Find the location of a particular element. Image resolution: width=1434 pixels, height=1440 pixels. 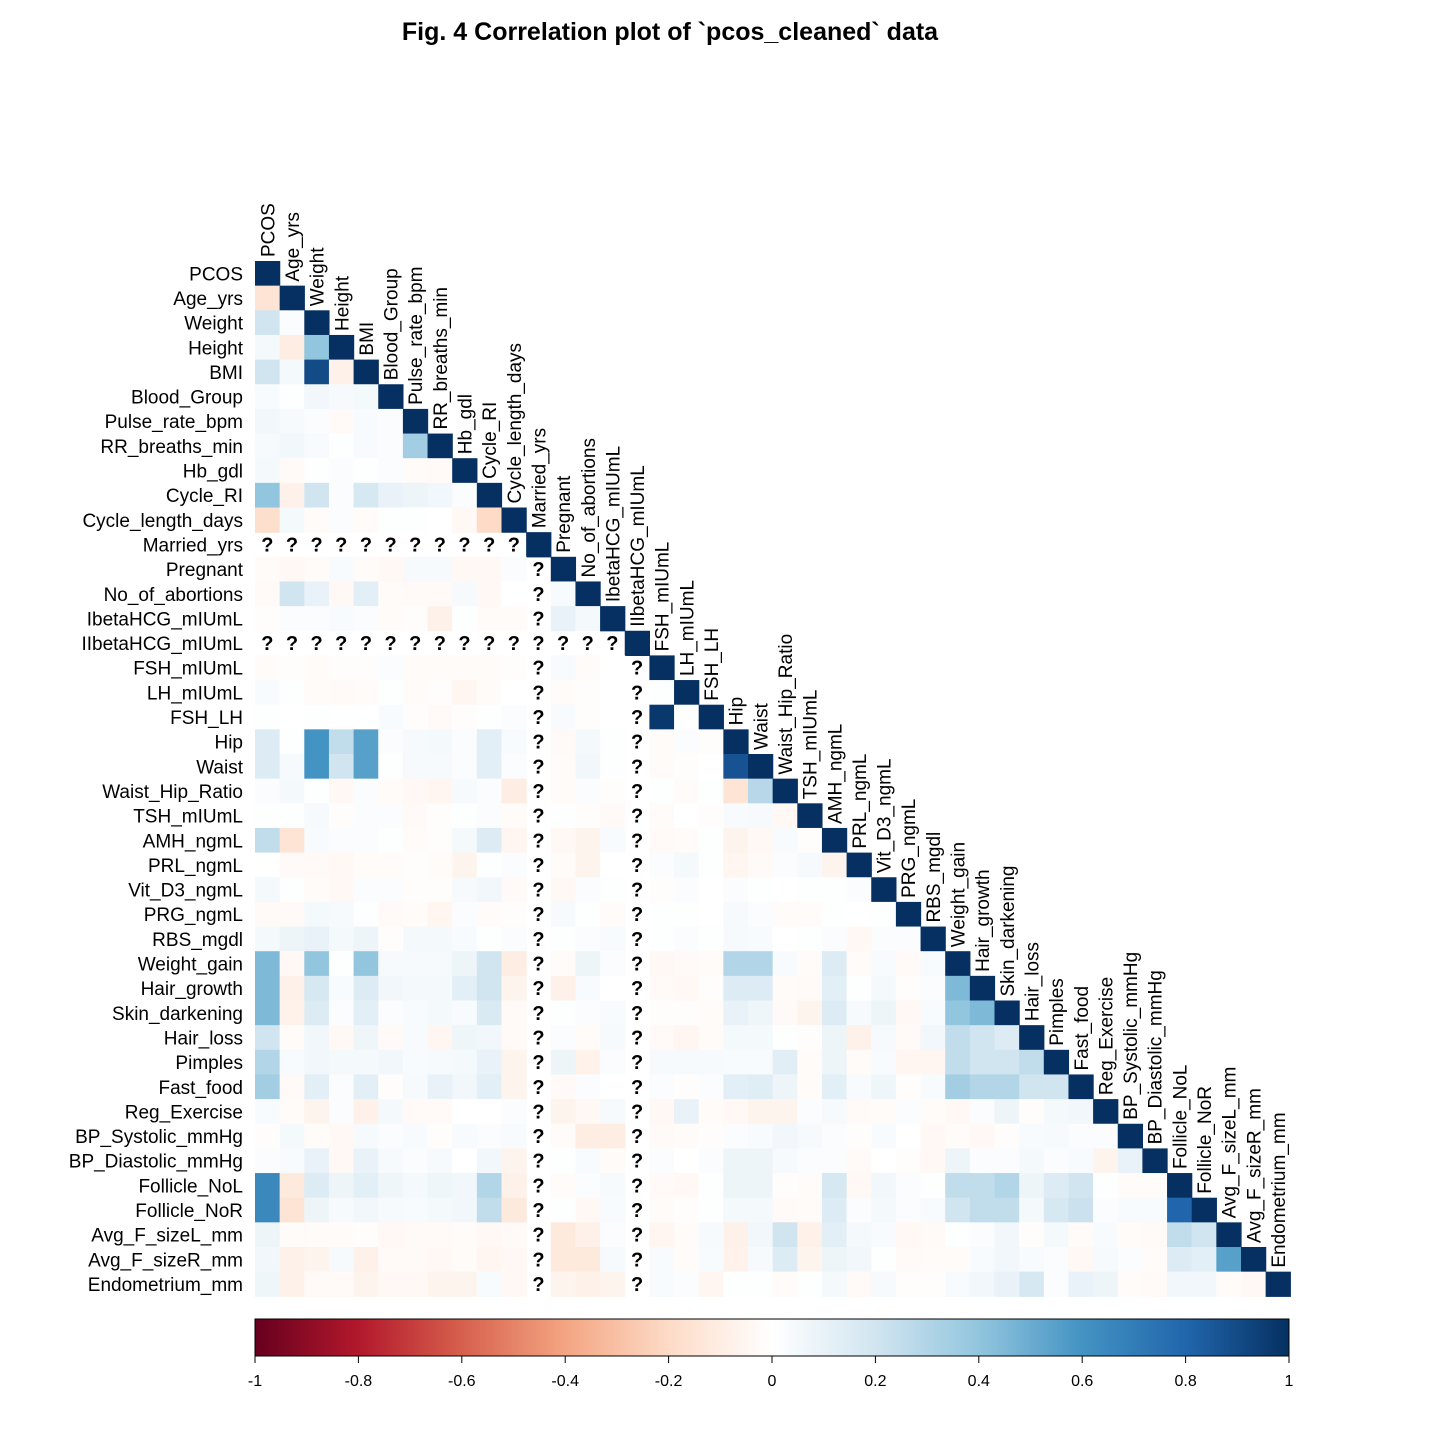

colorbar: -1 -0.8 -0.6 -0.4 -0.2 0 0.2 0.4 0.6 0.8 1 is located at coordinates (771, 1354).